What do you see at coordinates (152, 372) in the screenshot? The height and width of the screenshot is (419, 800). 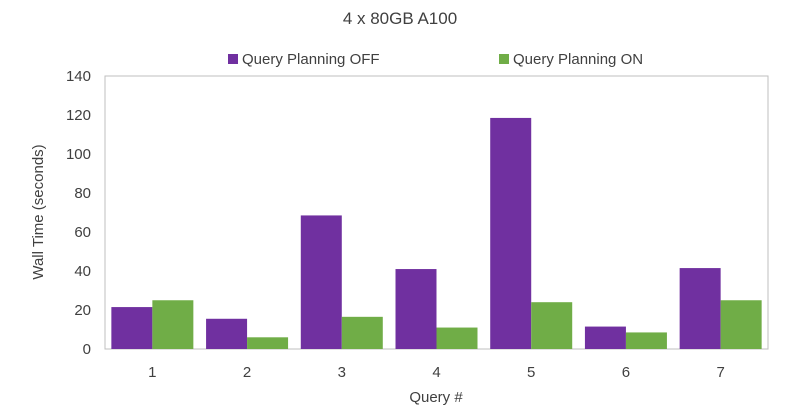 I see `x-tick-label: 1` at bounding box center [152, 372].